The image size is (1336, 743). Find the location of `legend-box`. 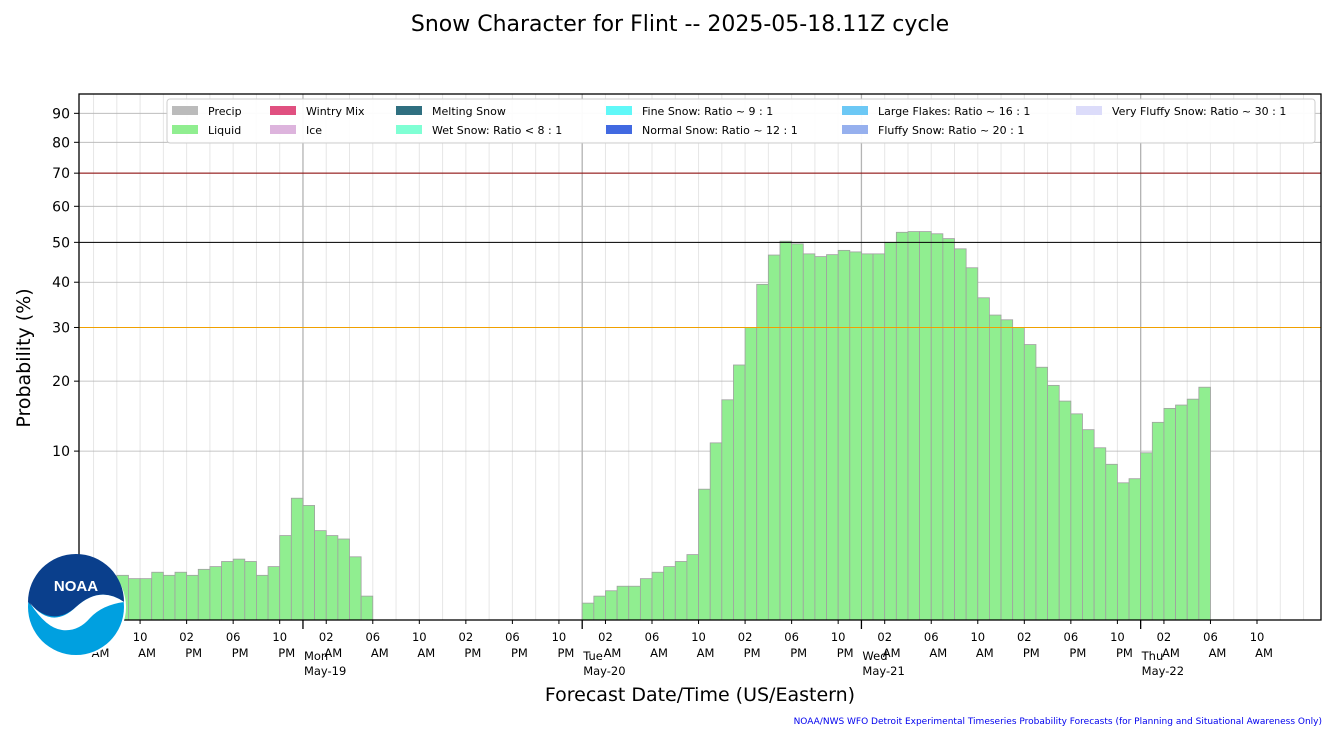

legend-box is located at coordinates (741, 121).